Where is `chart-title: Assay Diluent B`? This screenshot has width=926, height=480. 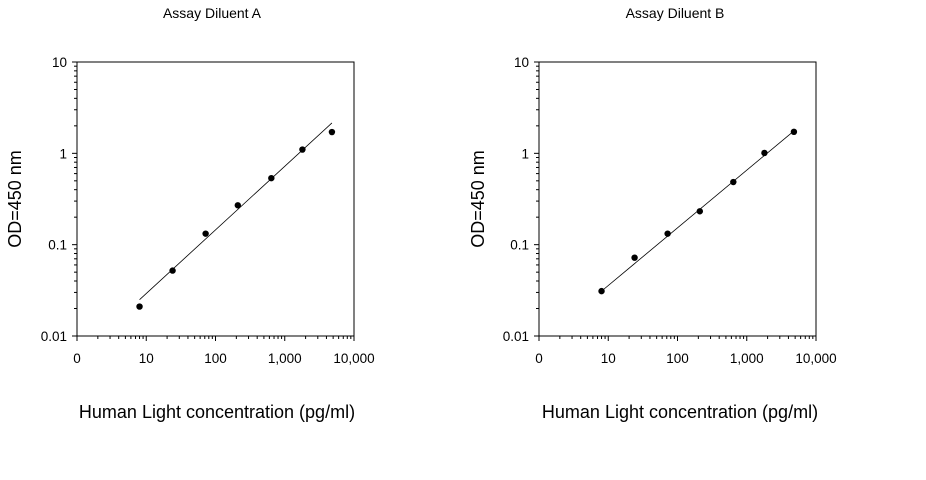 chart-title: Assay Diluent B is located at coordinates (675, 13).